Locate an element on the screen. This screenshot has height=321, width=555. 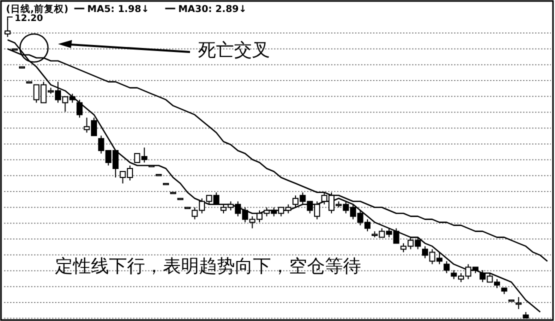
legend-label: MA30: 2.89↓ is located at coordinates (212, 9).